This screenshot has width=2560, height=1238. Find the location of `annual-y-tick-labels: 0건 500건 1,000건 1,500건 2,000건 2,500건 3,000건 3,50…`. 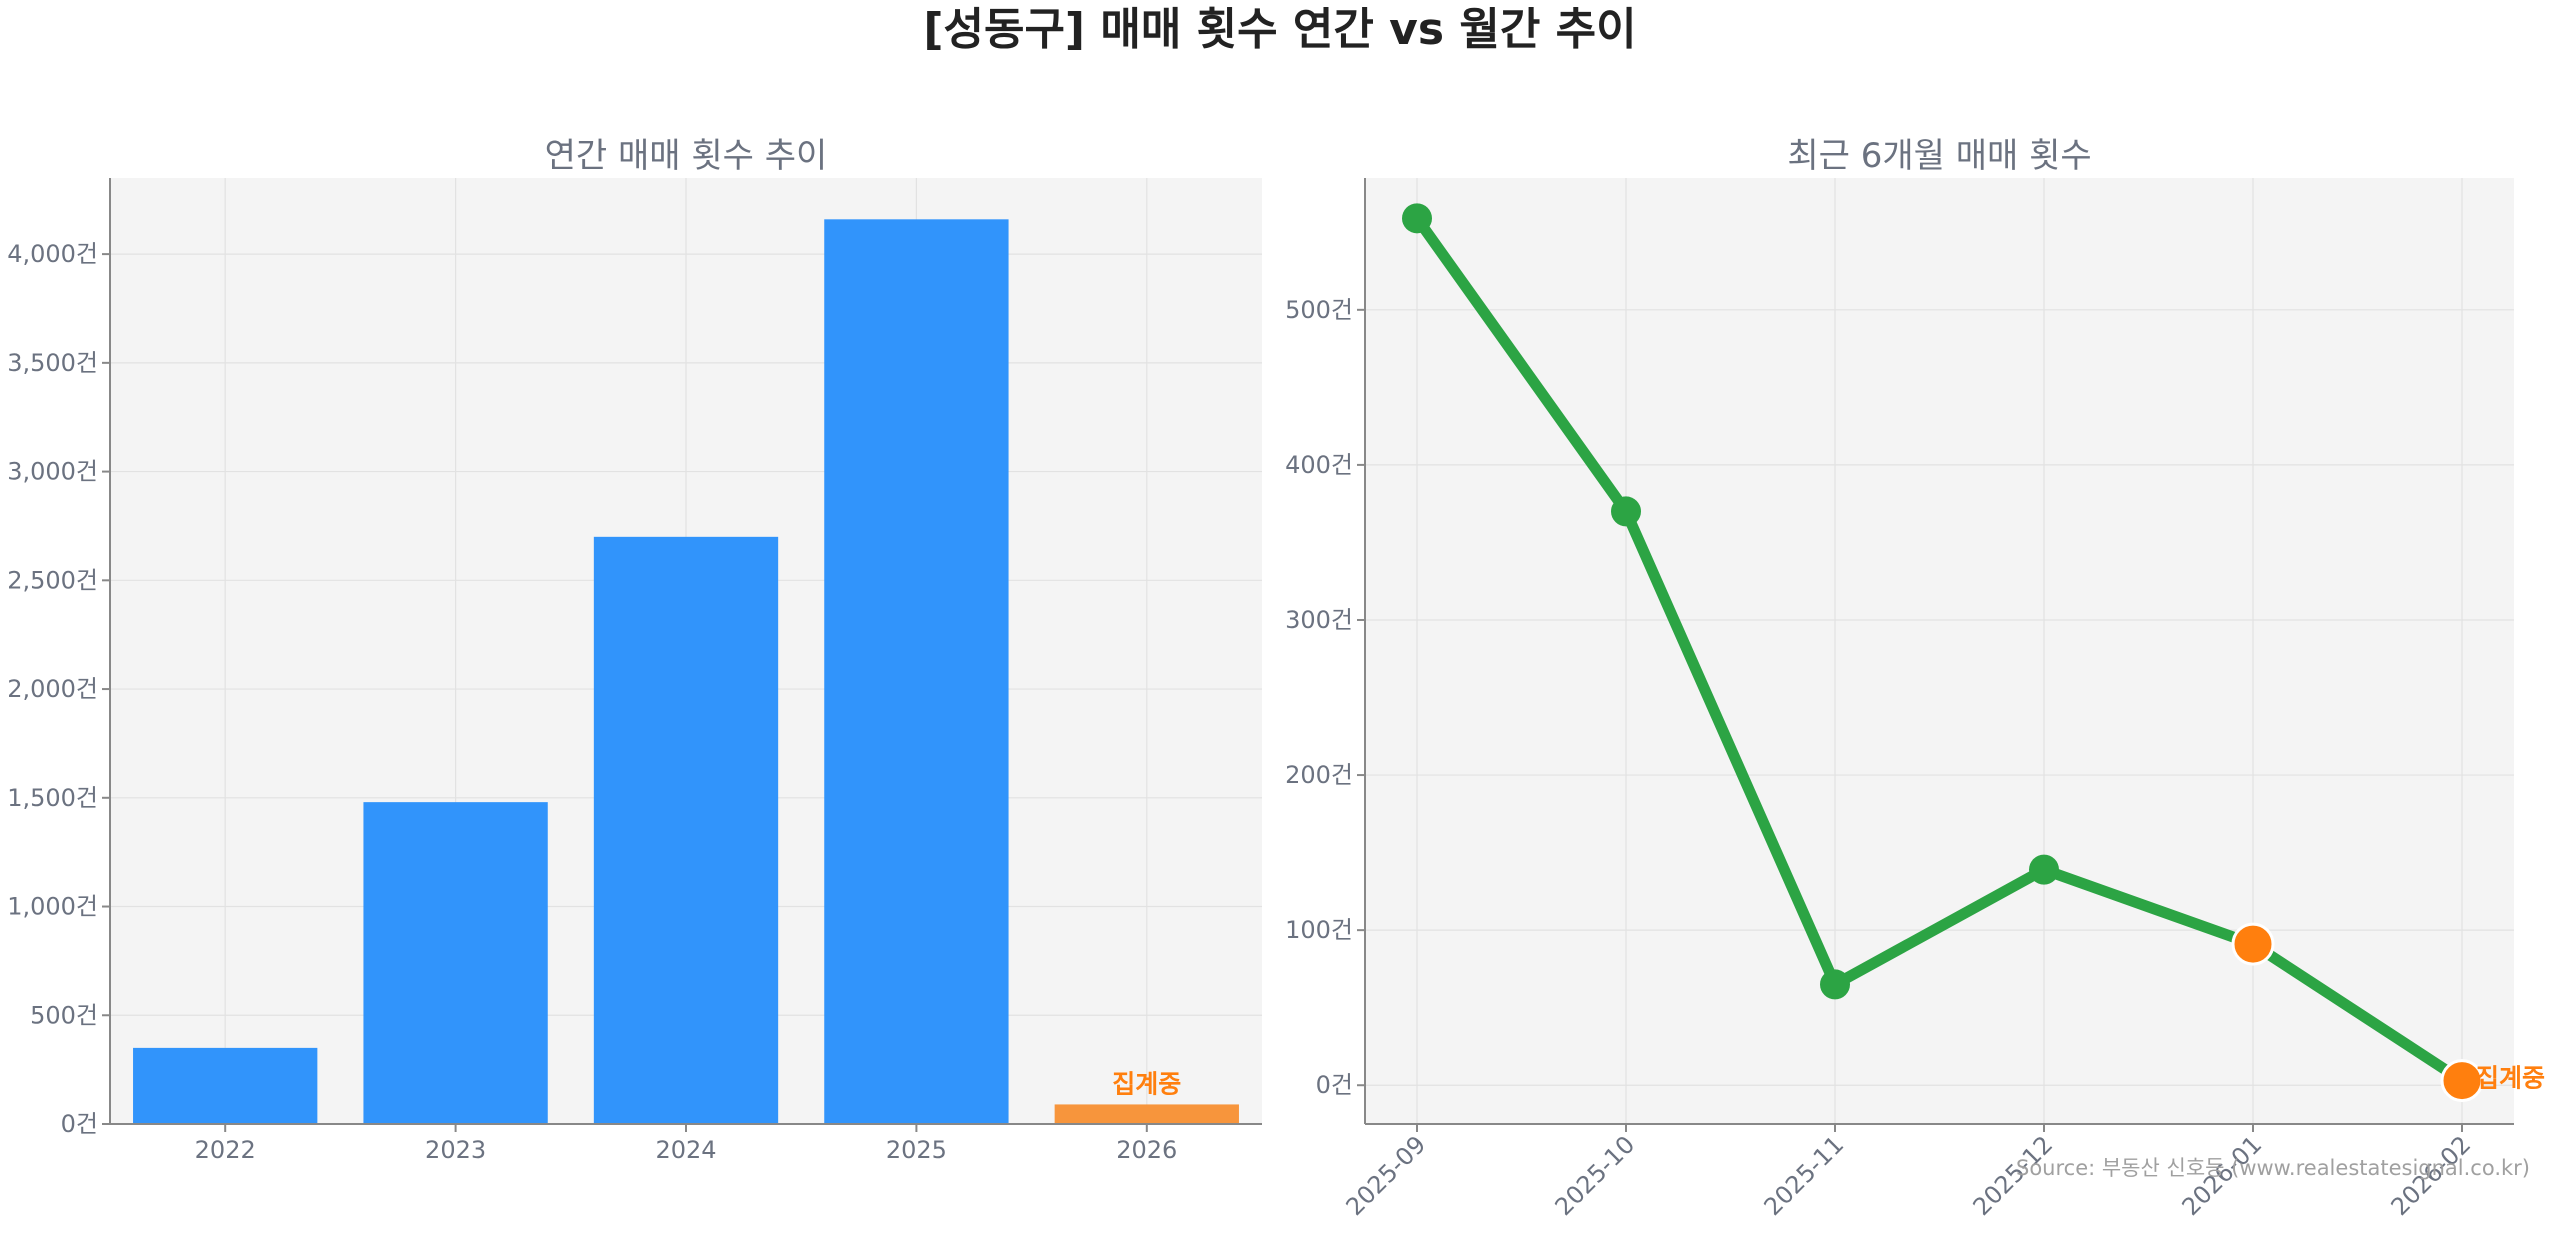

annual-y-tick-labels: 0건 500건 1,000건 1,500건 2,000건 2,500건 3,000건 3,50… is located at coordinates (58, 689).